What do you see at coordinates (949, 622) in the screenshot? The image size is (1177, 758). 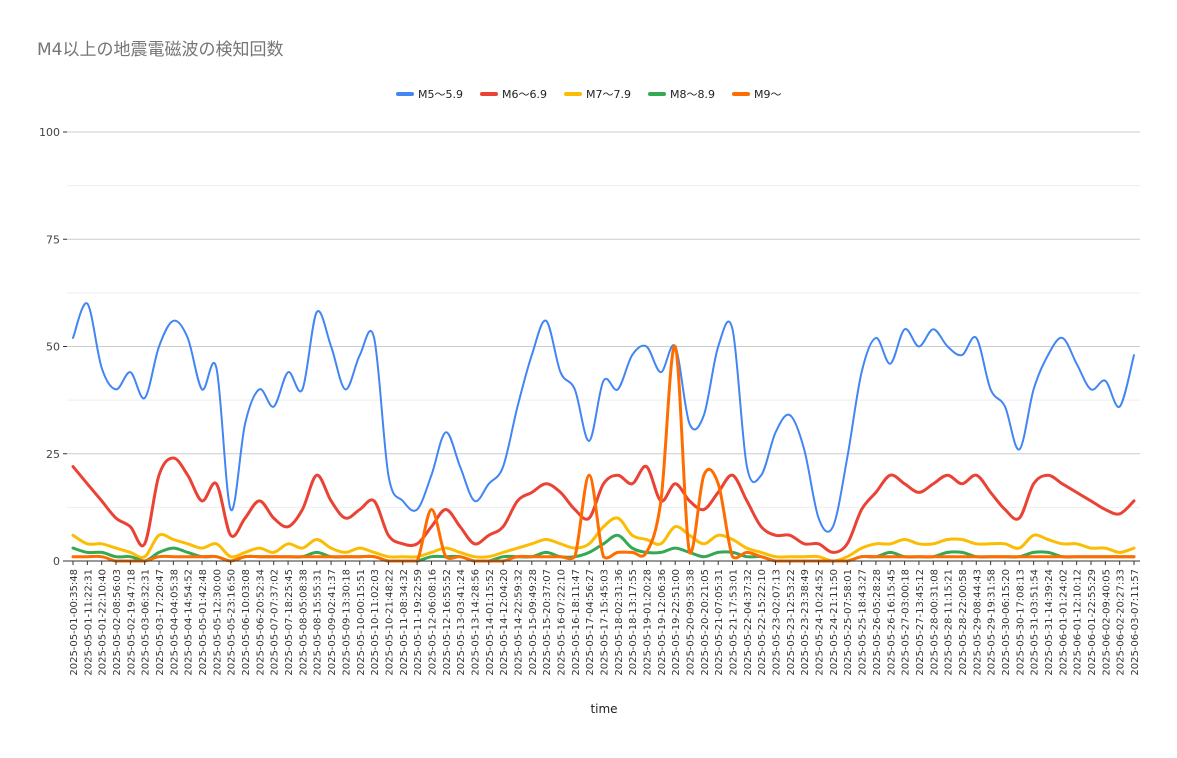 I see `x-tick-label: 2025-05-28-11:15:21` at bounding box center [949, 622].